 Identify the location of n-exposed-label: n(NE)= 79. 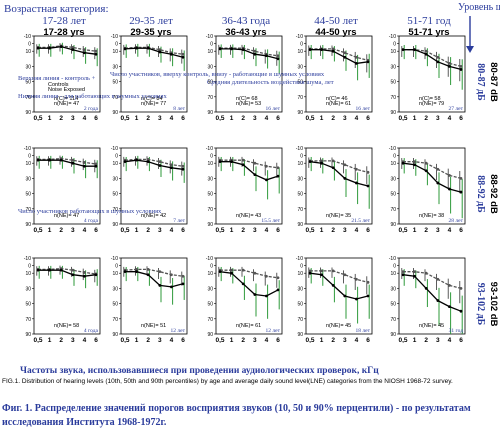
(431, 104).